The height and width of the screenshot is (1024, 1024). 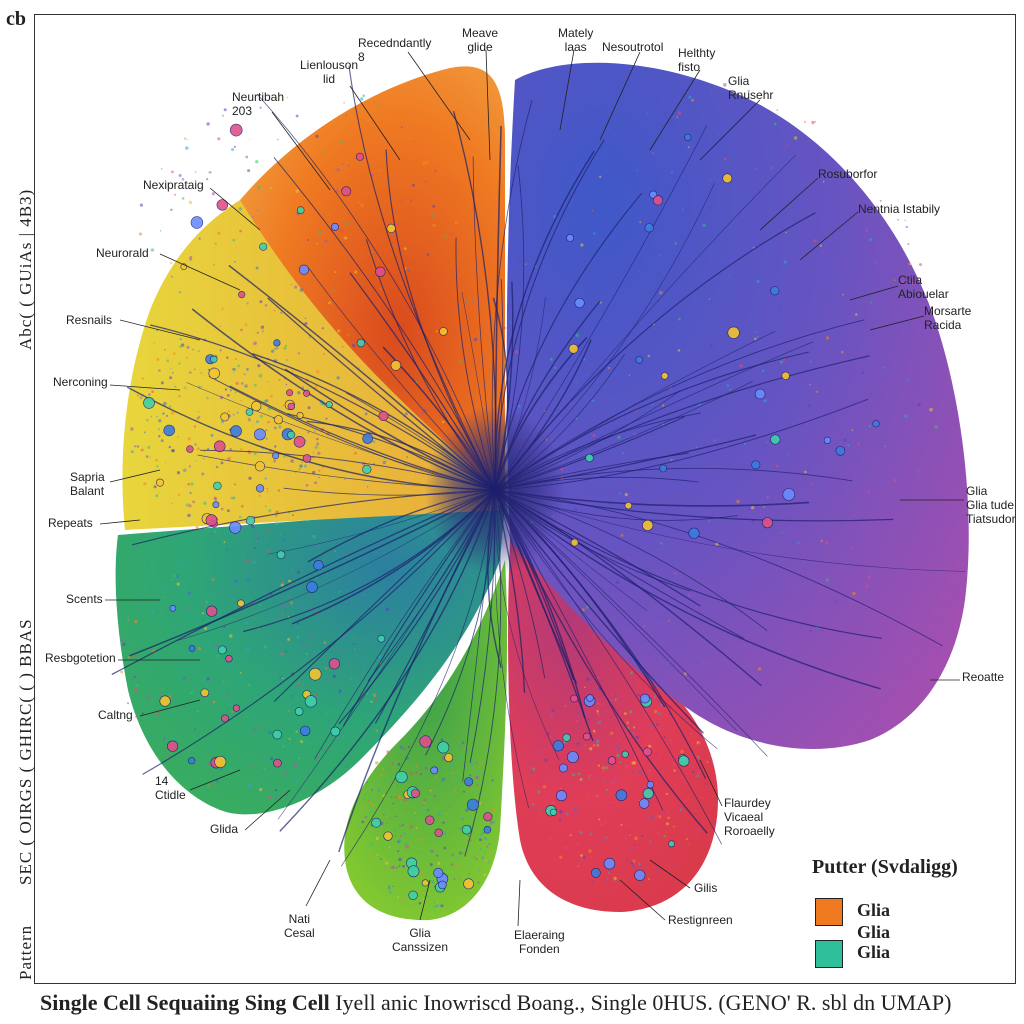 What do you see at coordinates (706, 888) in the screenshot?
I see `cluster-label-27: Gilis` at bounding box center [706, 888].